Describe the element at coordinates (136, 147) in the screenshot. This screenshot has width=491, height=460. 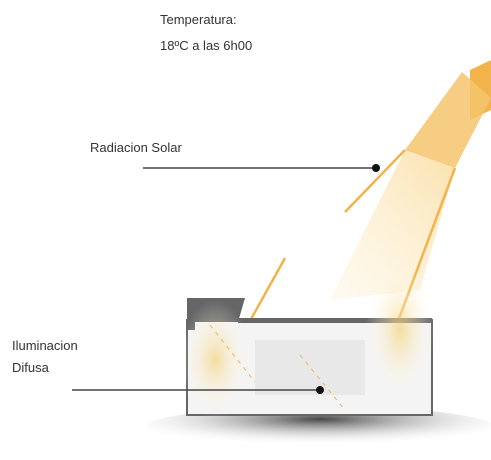
I see `label: Radiacion Solar` at that location.